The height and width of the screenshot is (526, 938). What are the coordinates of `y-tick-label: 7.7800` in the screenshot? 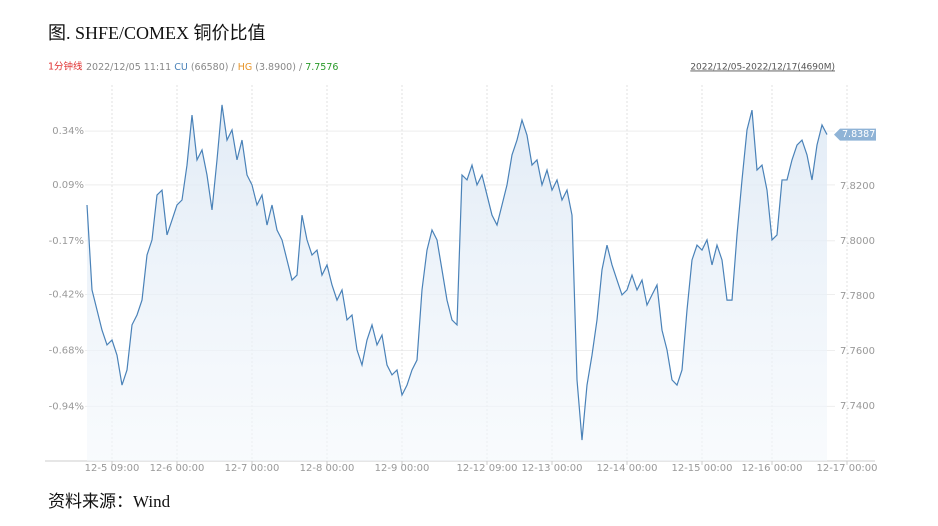 It's located at (857, 296).